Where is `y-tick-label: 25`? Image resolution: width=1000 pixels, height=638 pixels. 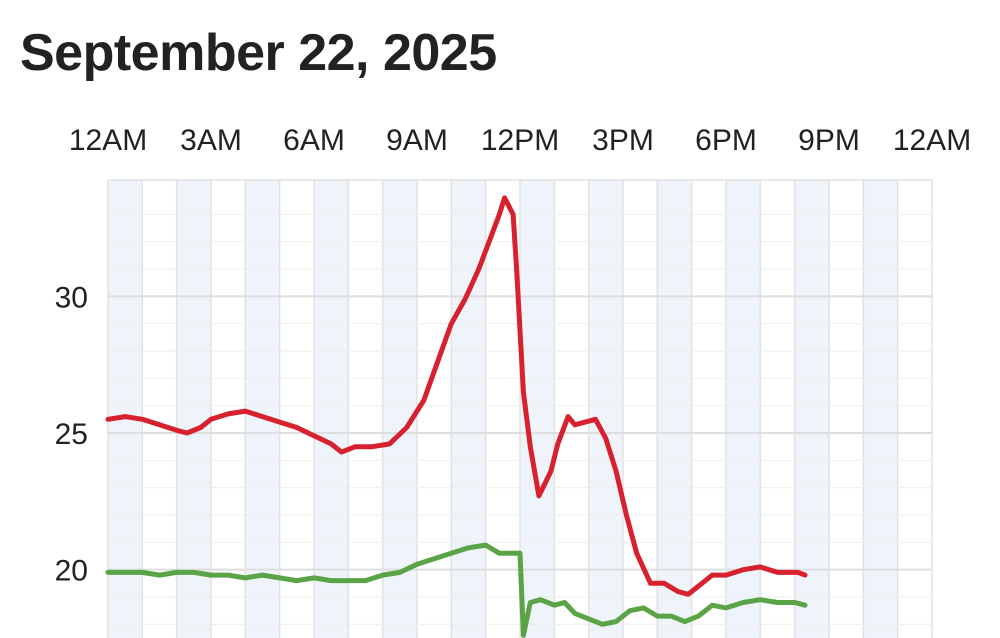
y-tick-label: 25 is located at coordinates (71, 434).